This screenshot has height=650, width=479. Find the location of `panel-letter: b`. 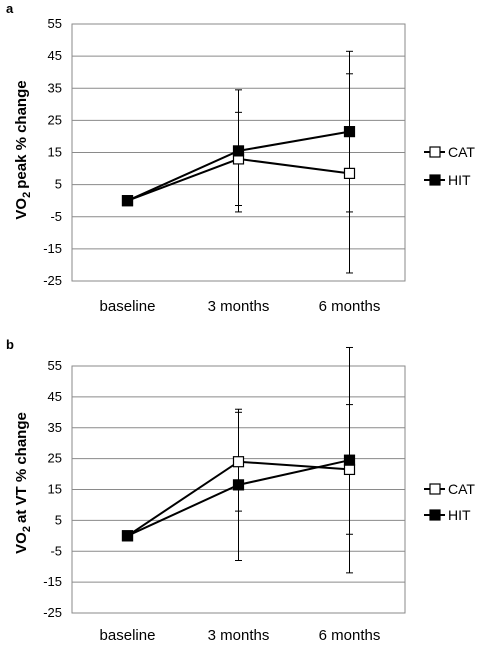

panel-letter: b is located at coordinates (10, 344).